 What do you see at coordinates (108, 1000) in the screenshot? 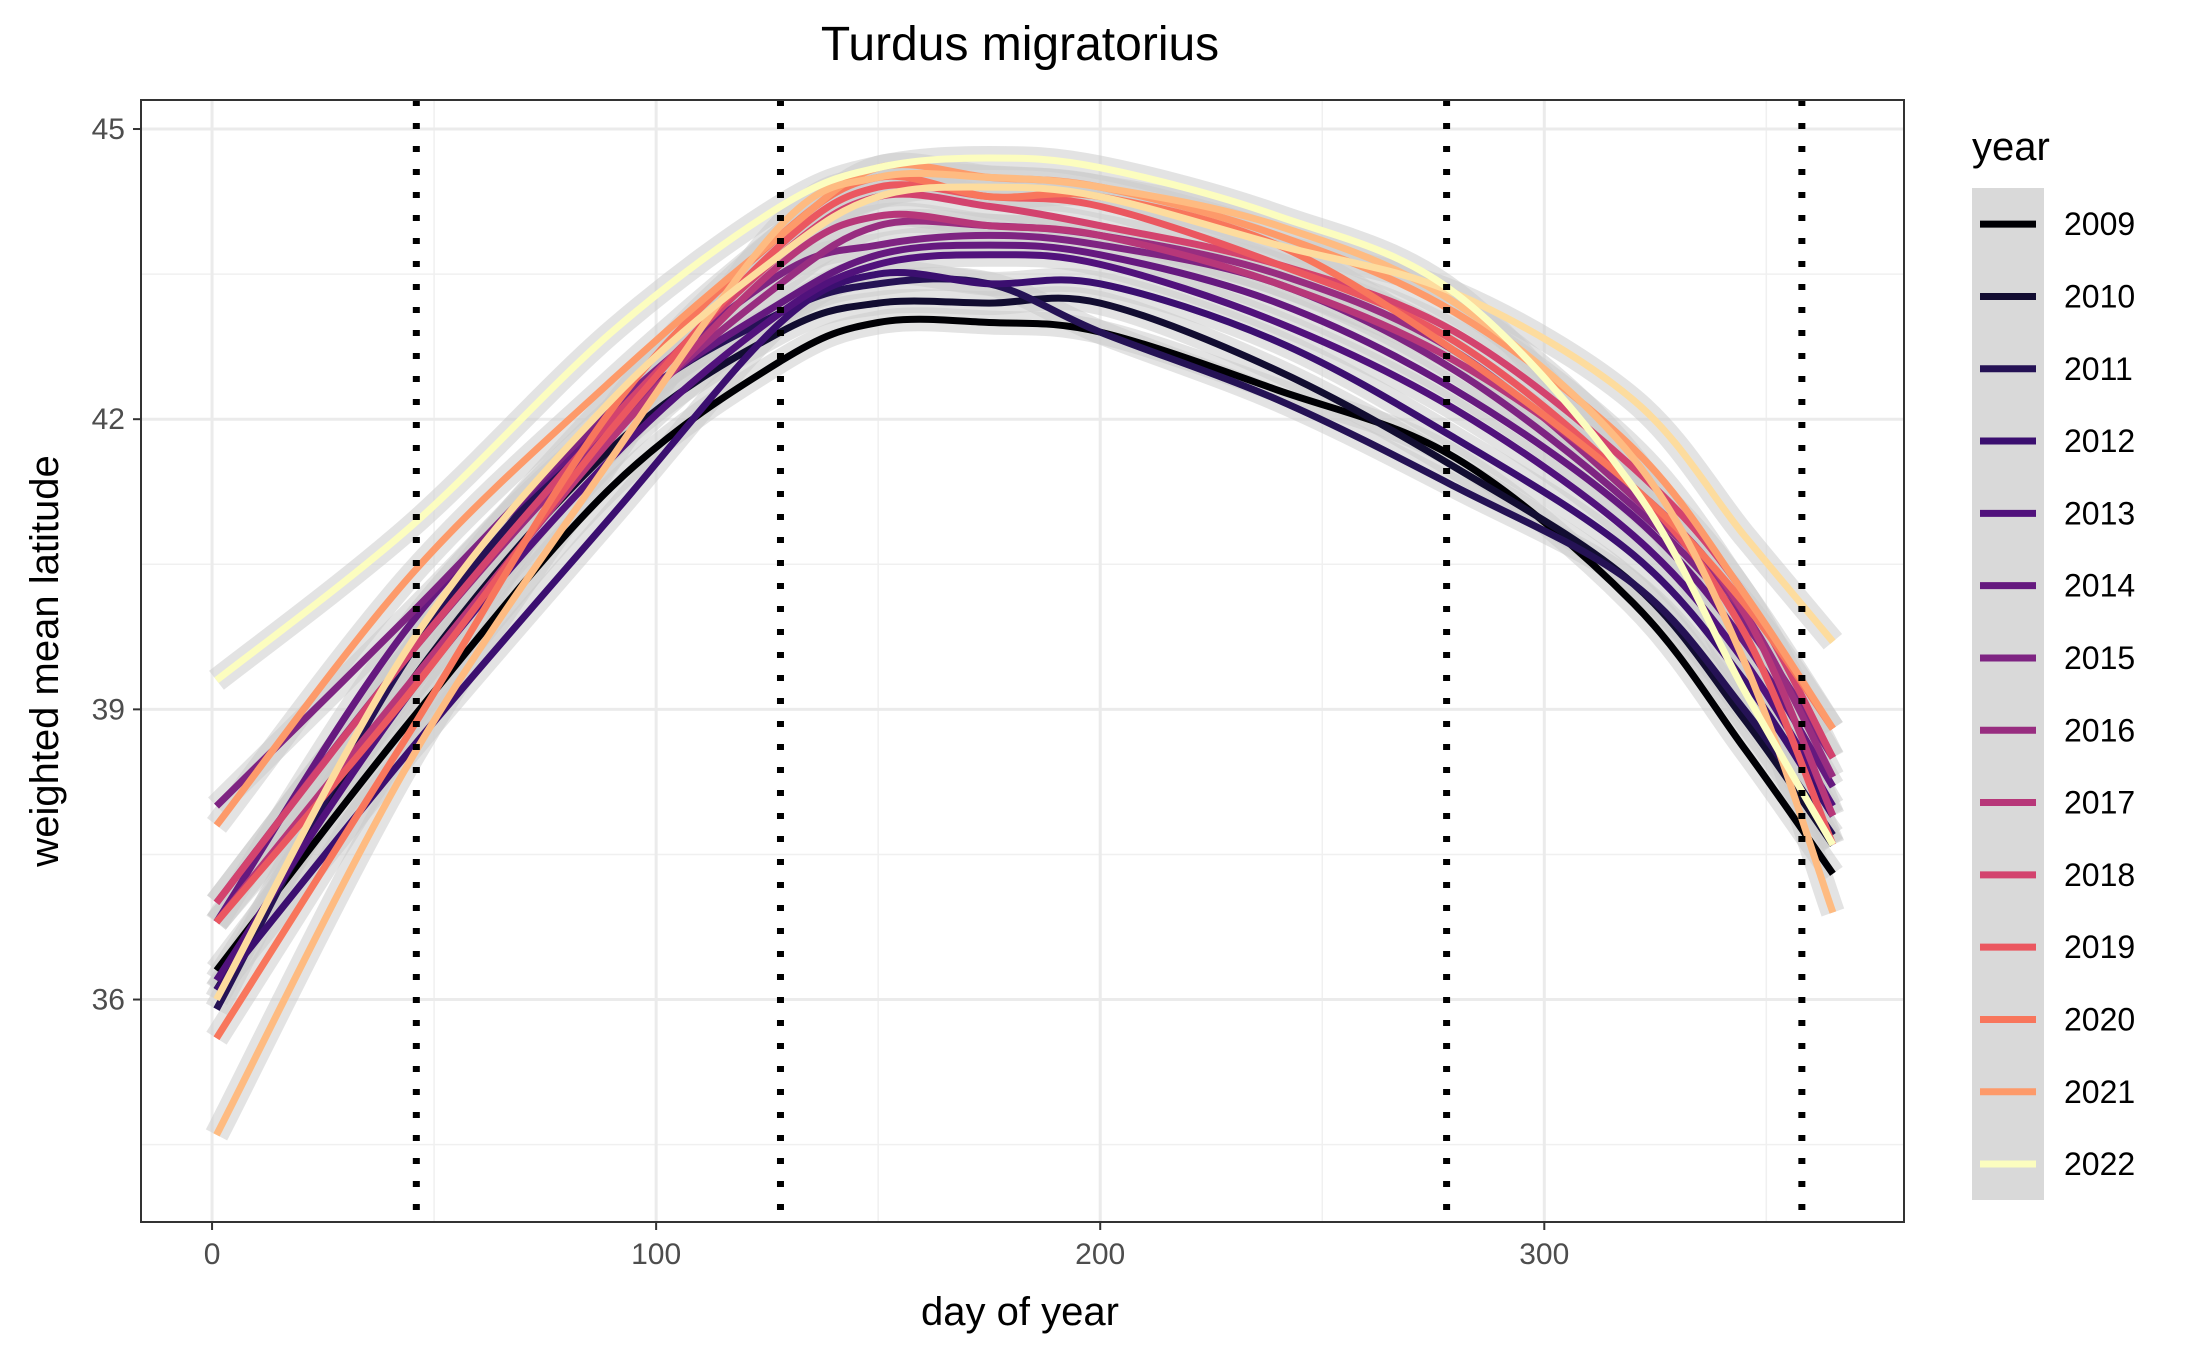
I see `y-tick-label: 36` at bounding box center [108, 1000].